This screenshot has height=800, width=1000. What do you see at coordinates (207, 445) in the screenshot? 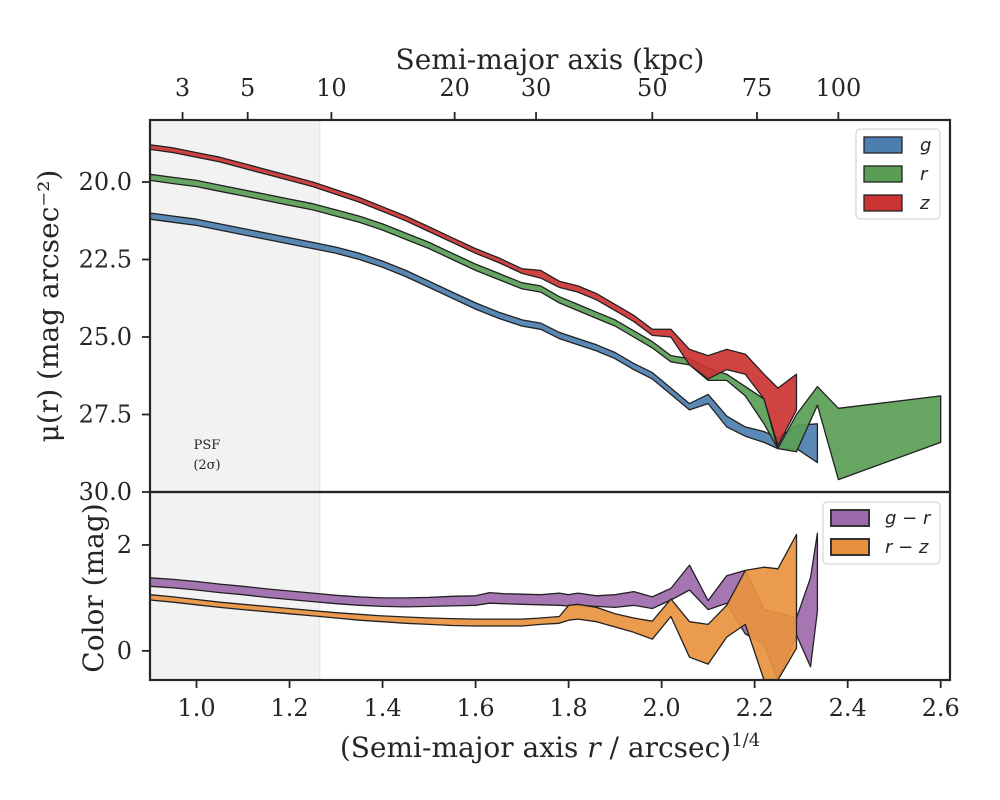
I see `psf-label-line1: PSF` at bounding box center [207, 445].